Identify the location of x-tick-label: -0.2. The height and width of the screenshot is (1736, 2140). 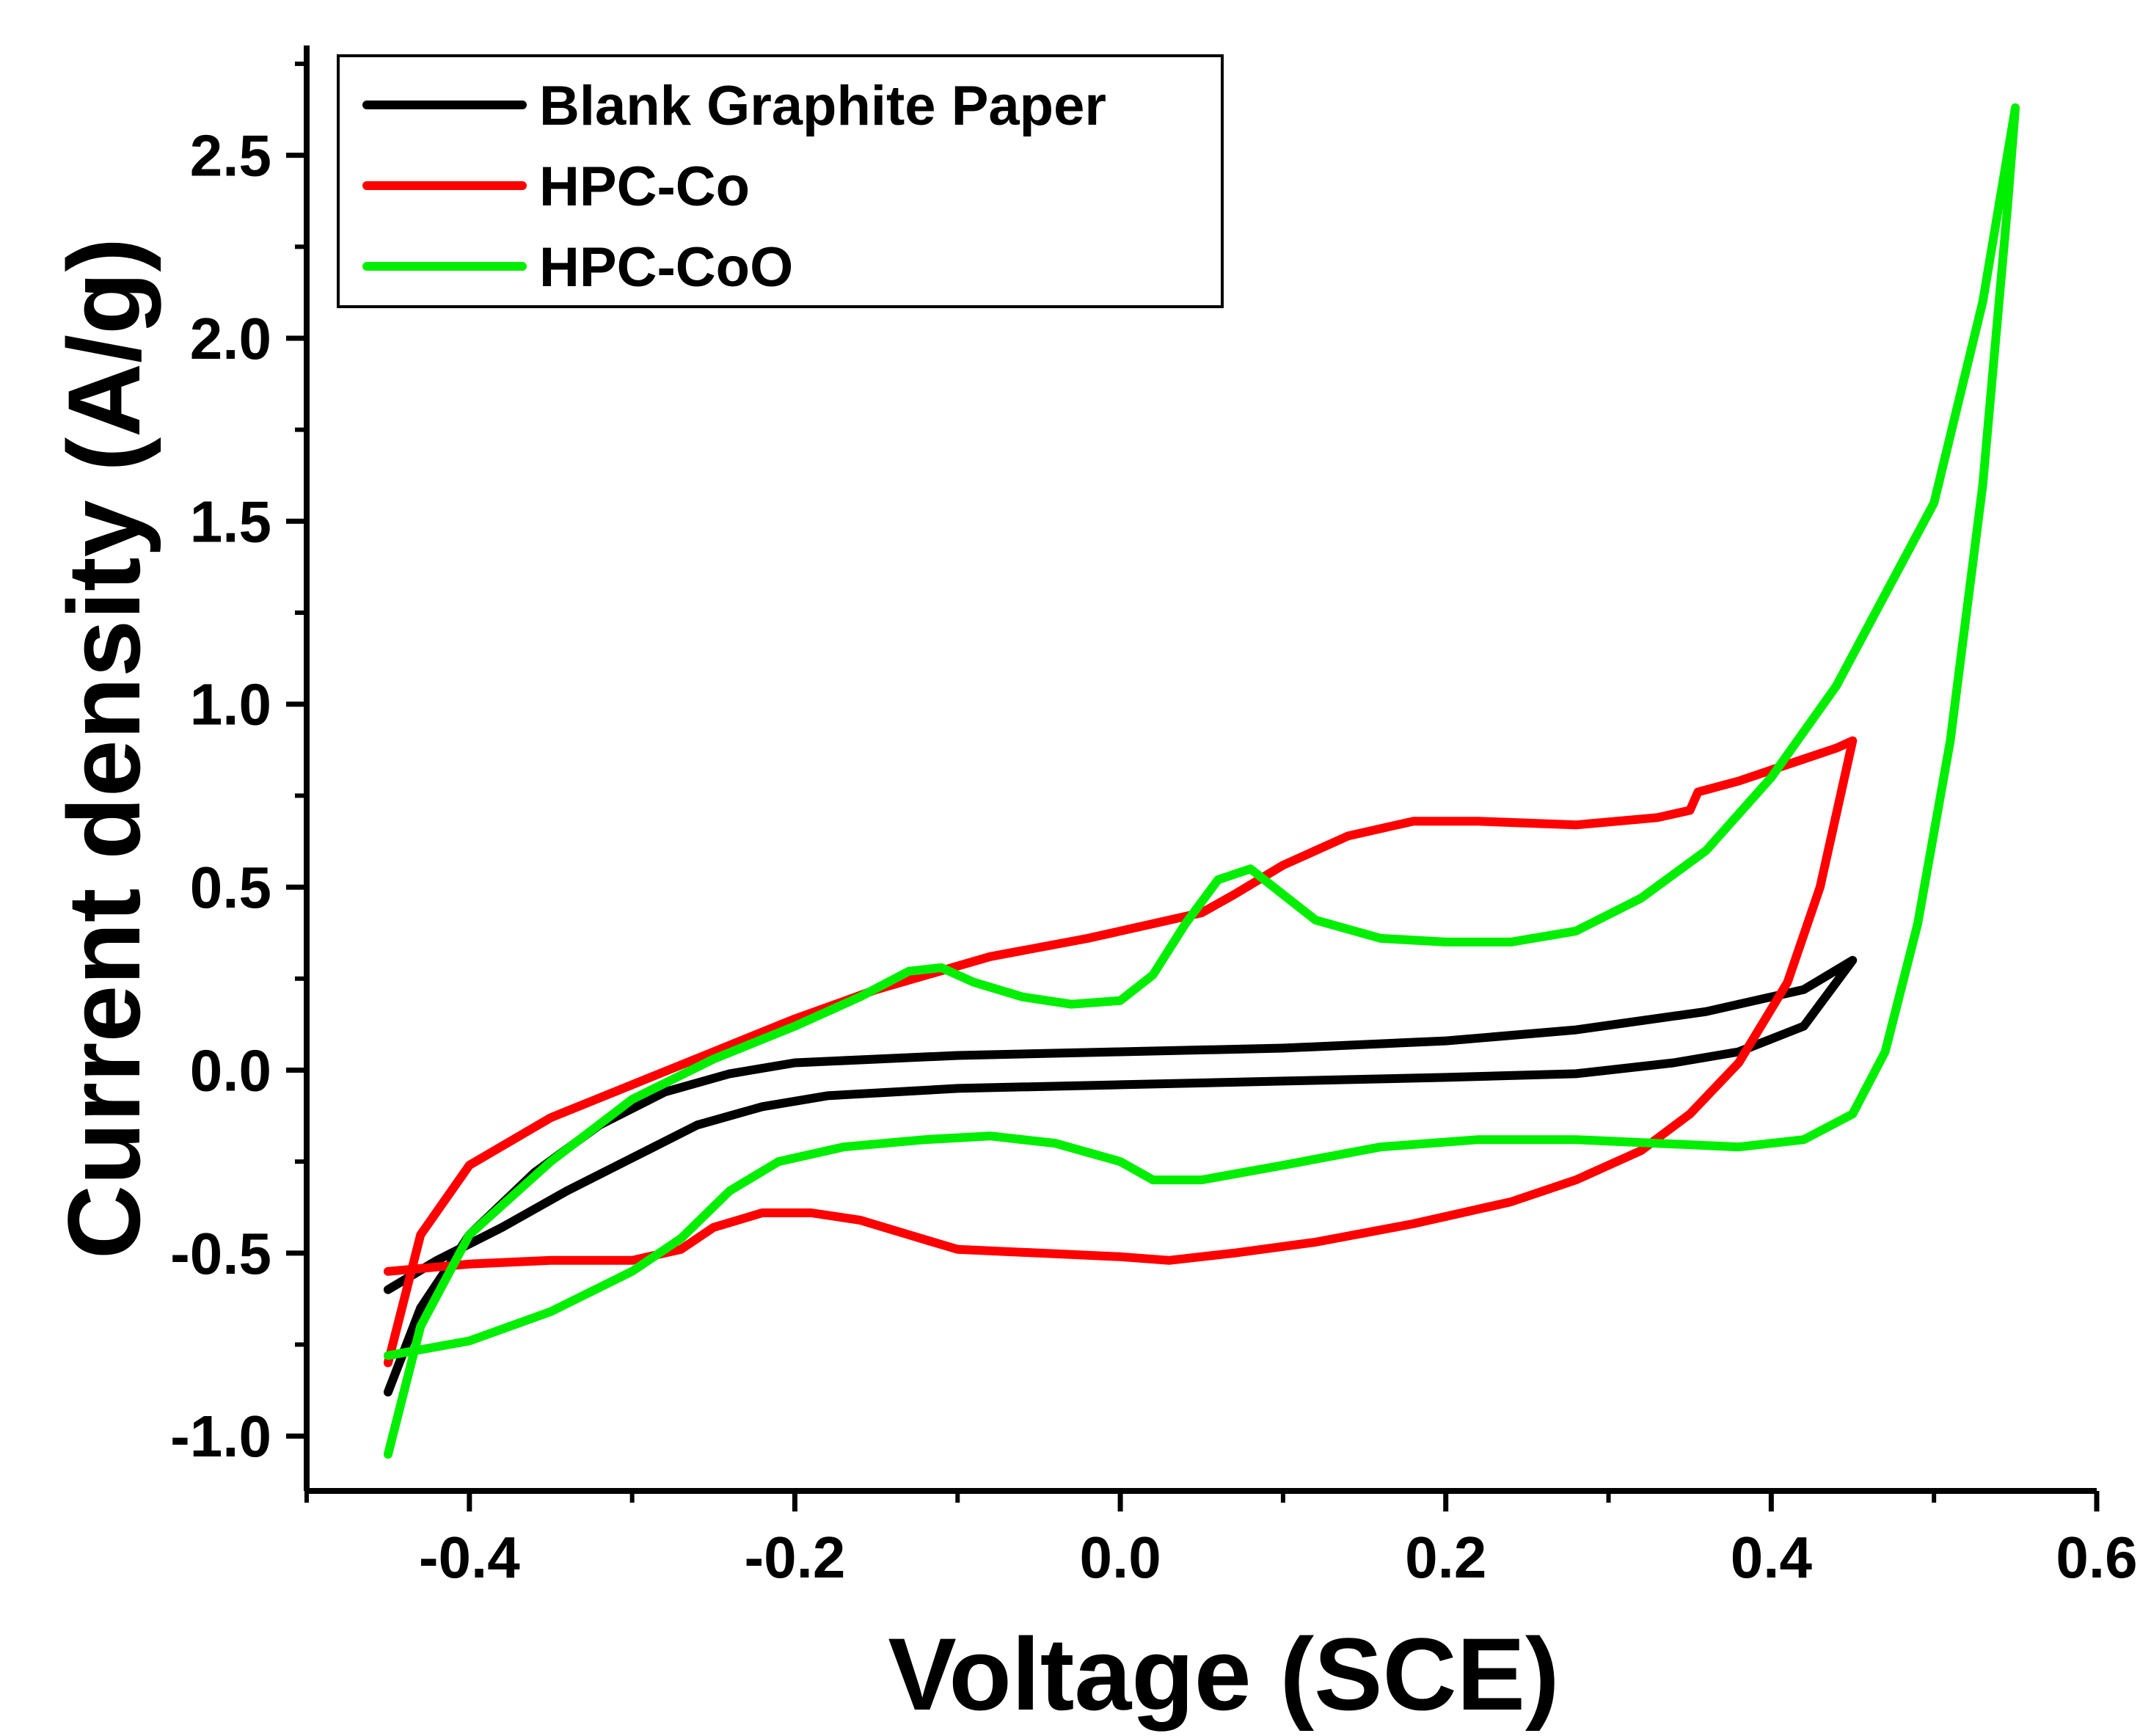
(795, 1557).